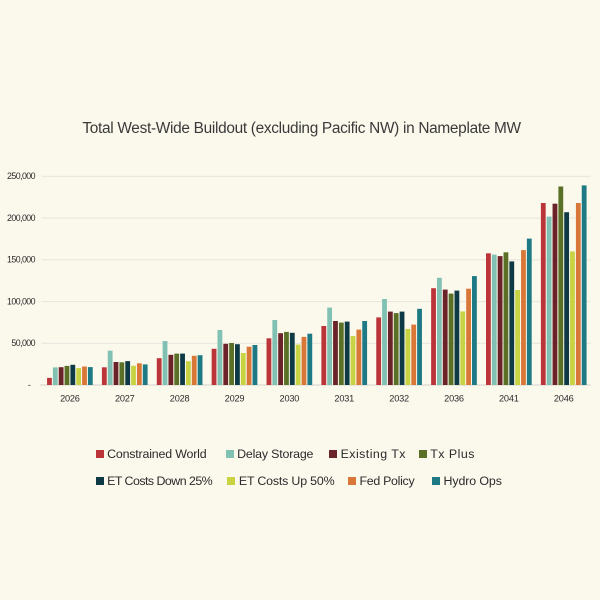 Image resolution: width=600 pixels, height=600 pixels. What do you see at coordinates (290, 398) in the screenshot?
I see `svg-text: 2030` at bounding box center [290, 398].